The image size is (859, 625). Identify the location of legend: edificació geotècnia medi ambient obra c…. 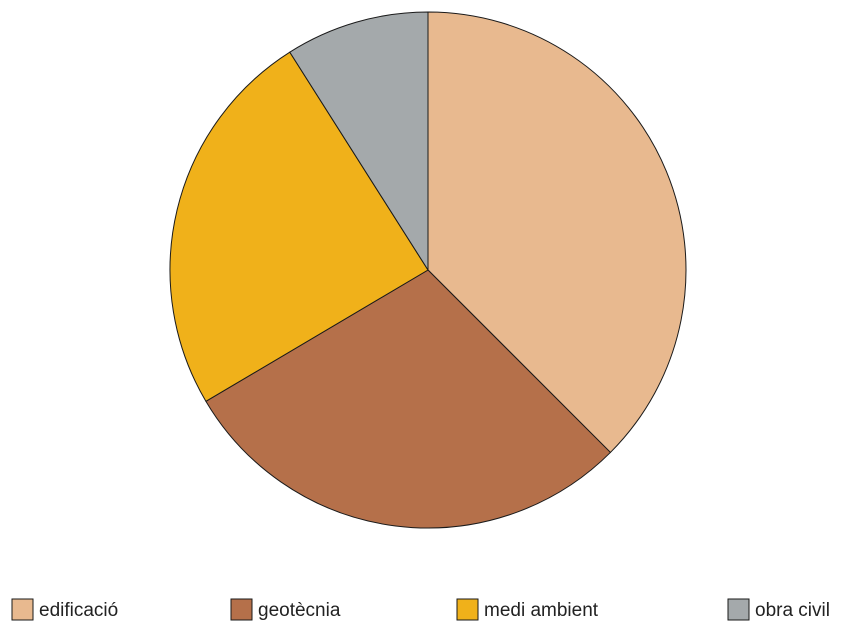
(420, 609).